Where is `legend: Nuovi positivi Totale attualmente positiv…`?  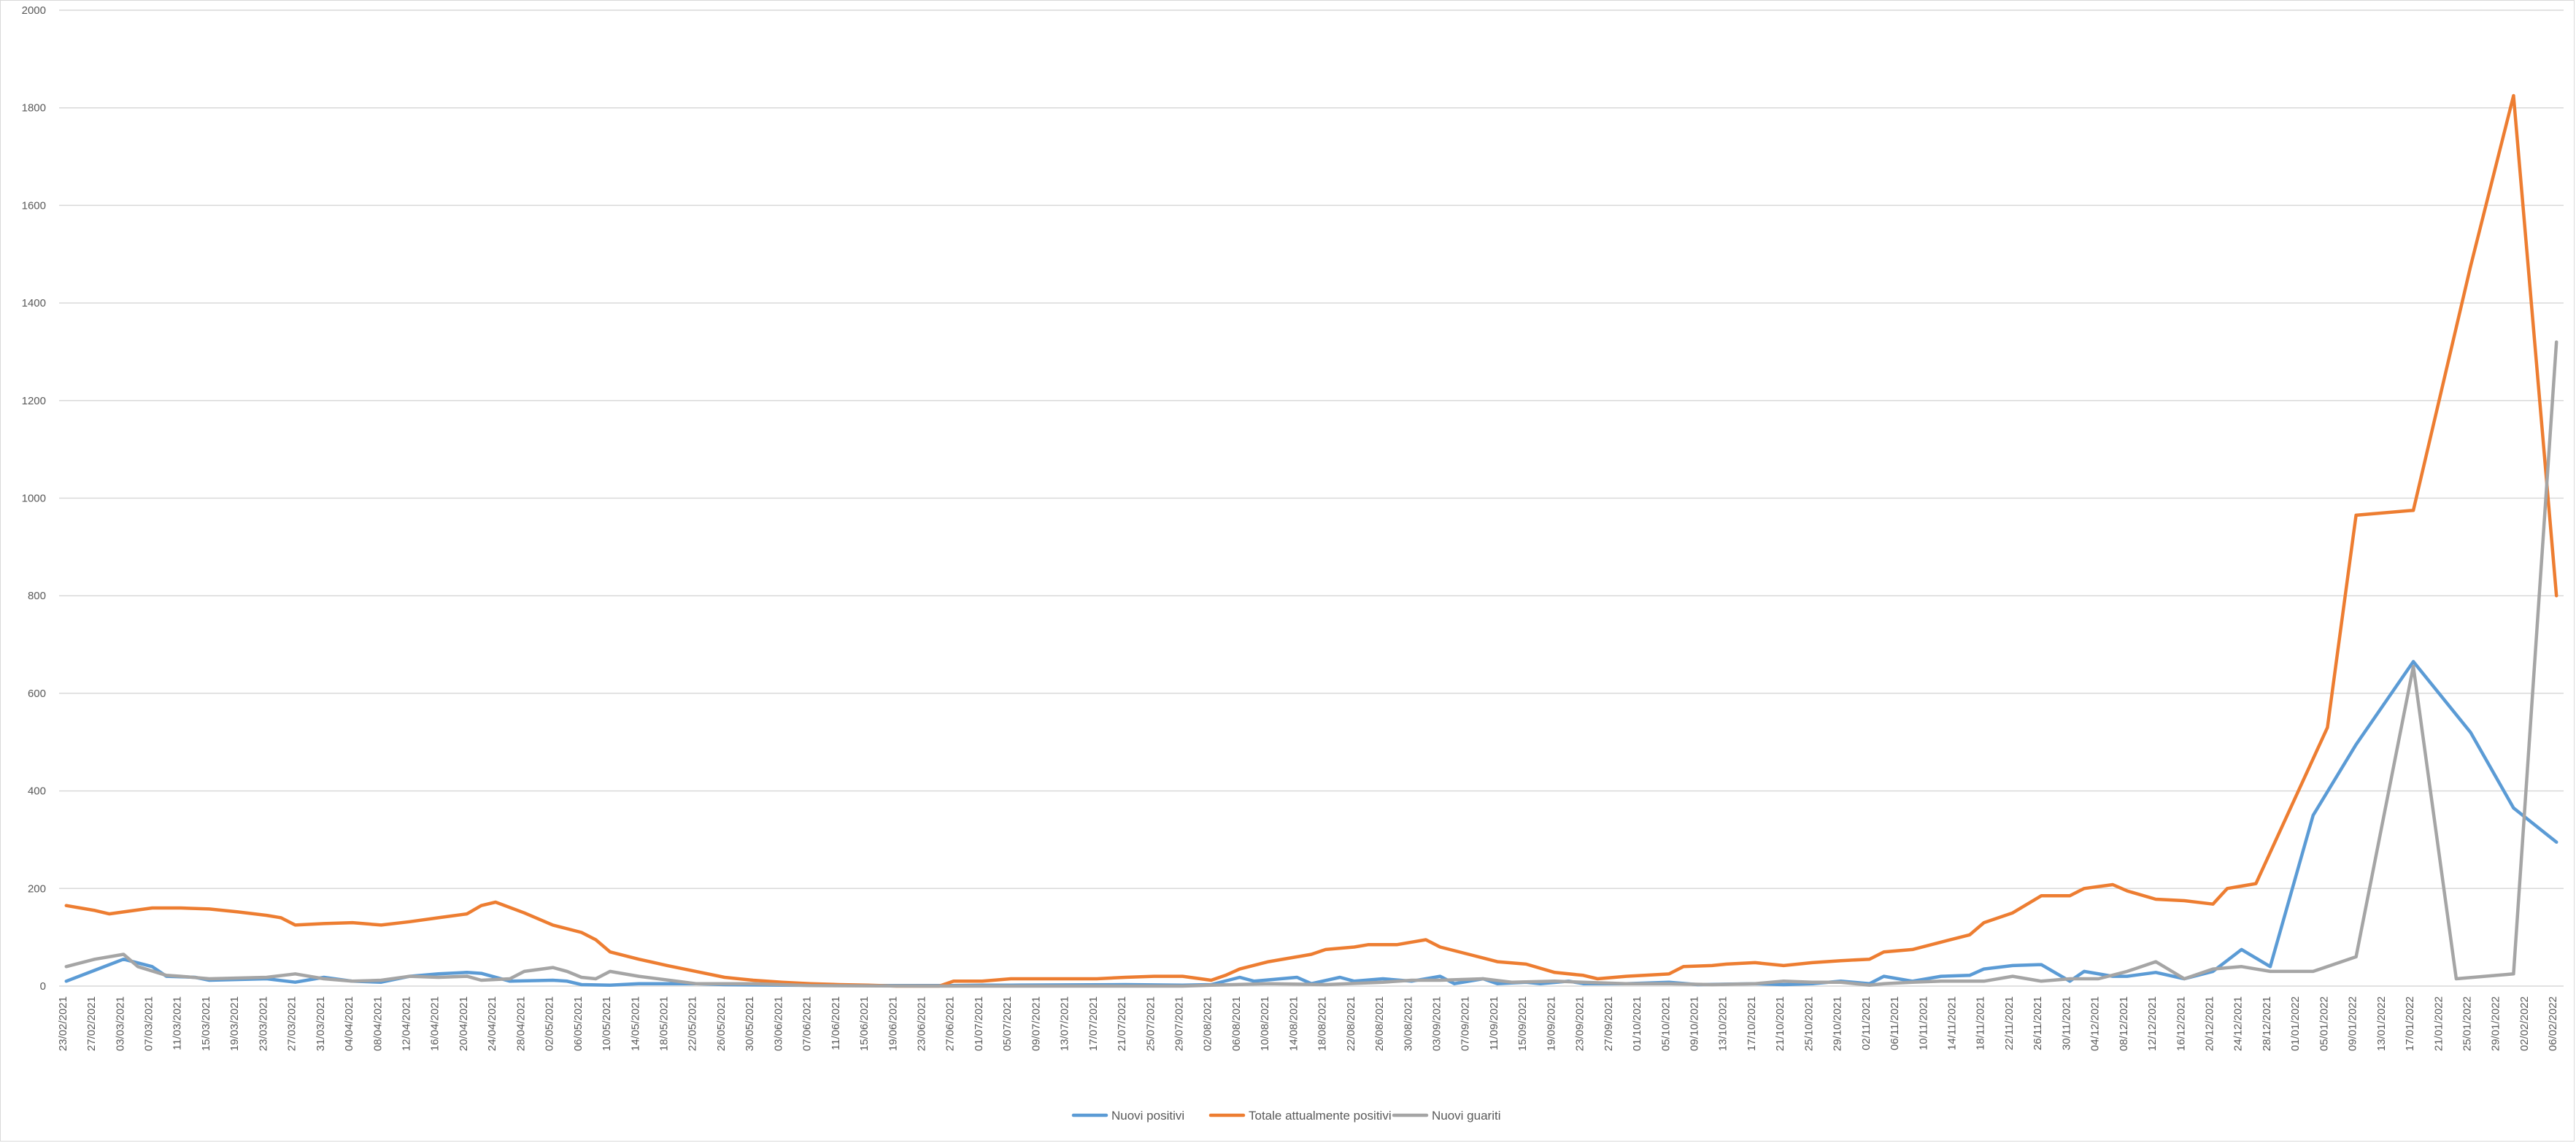
legend: Nuovi positivi Totale attualmente positiv… is located at coordinates (1286, 1116).